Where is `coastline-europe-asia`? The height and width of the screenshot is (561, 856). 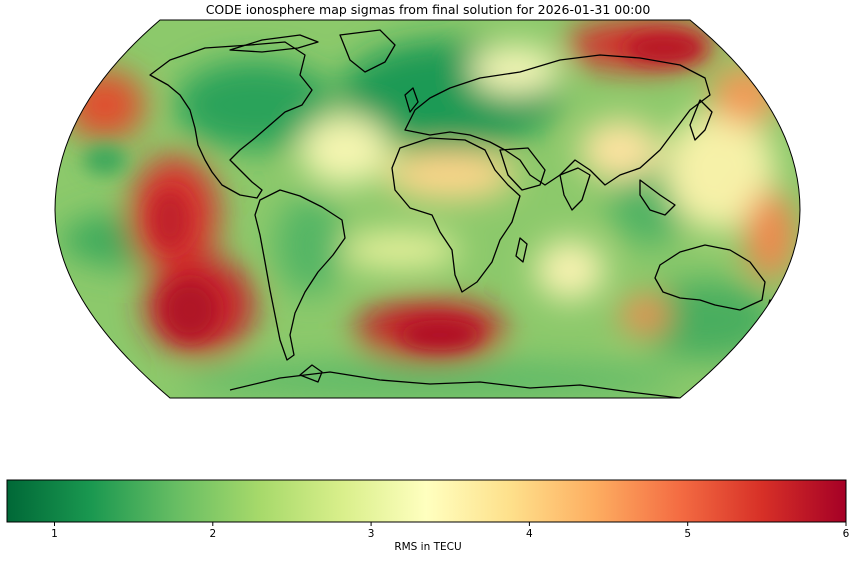 coastline-europe-asia is located at coordinates (557, 120).